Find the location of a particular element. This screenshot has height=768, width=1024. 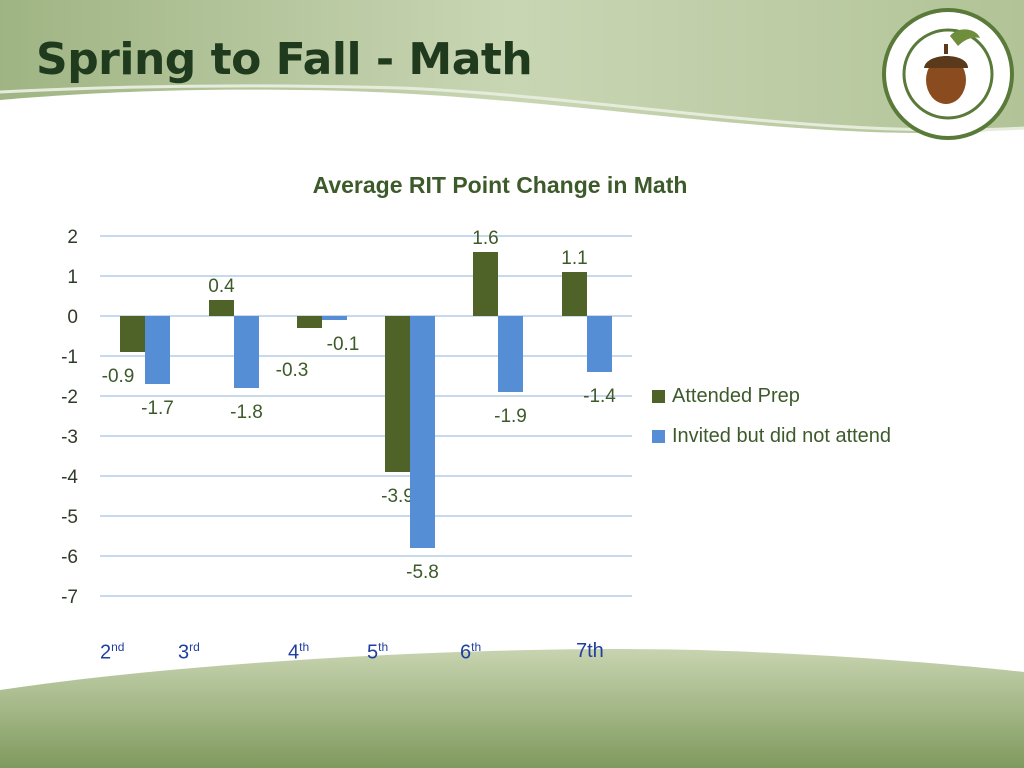

data-label: -1.7 is located at coordinates (157, 408).